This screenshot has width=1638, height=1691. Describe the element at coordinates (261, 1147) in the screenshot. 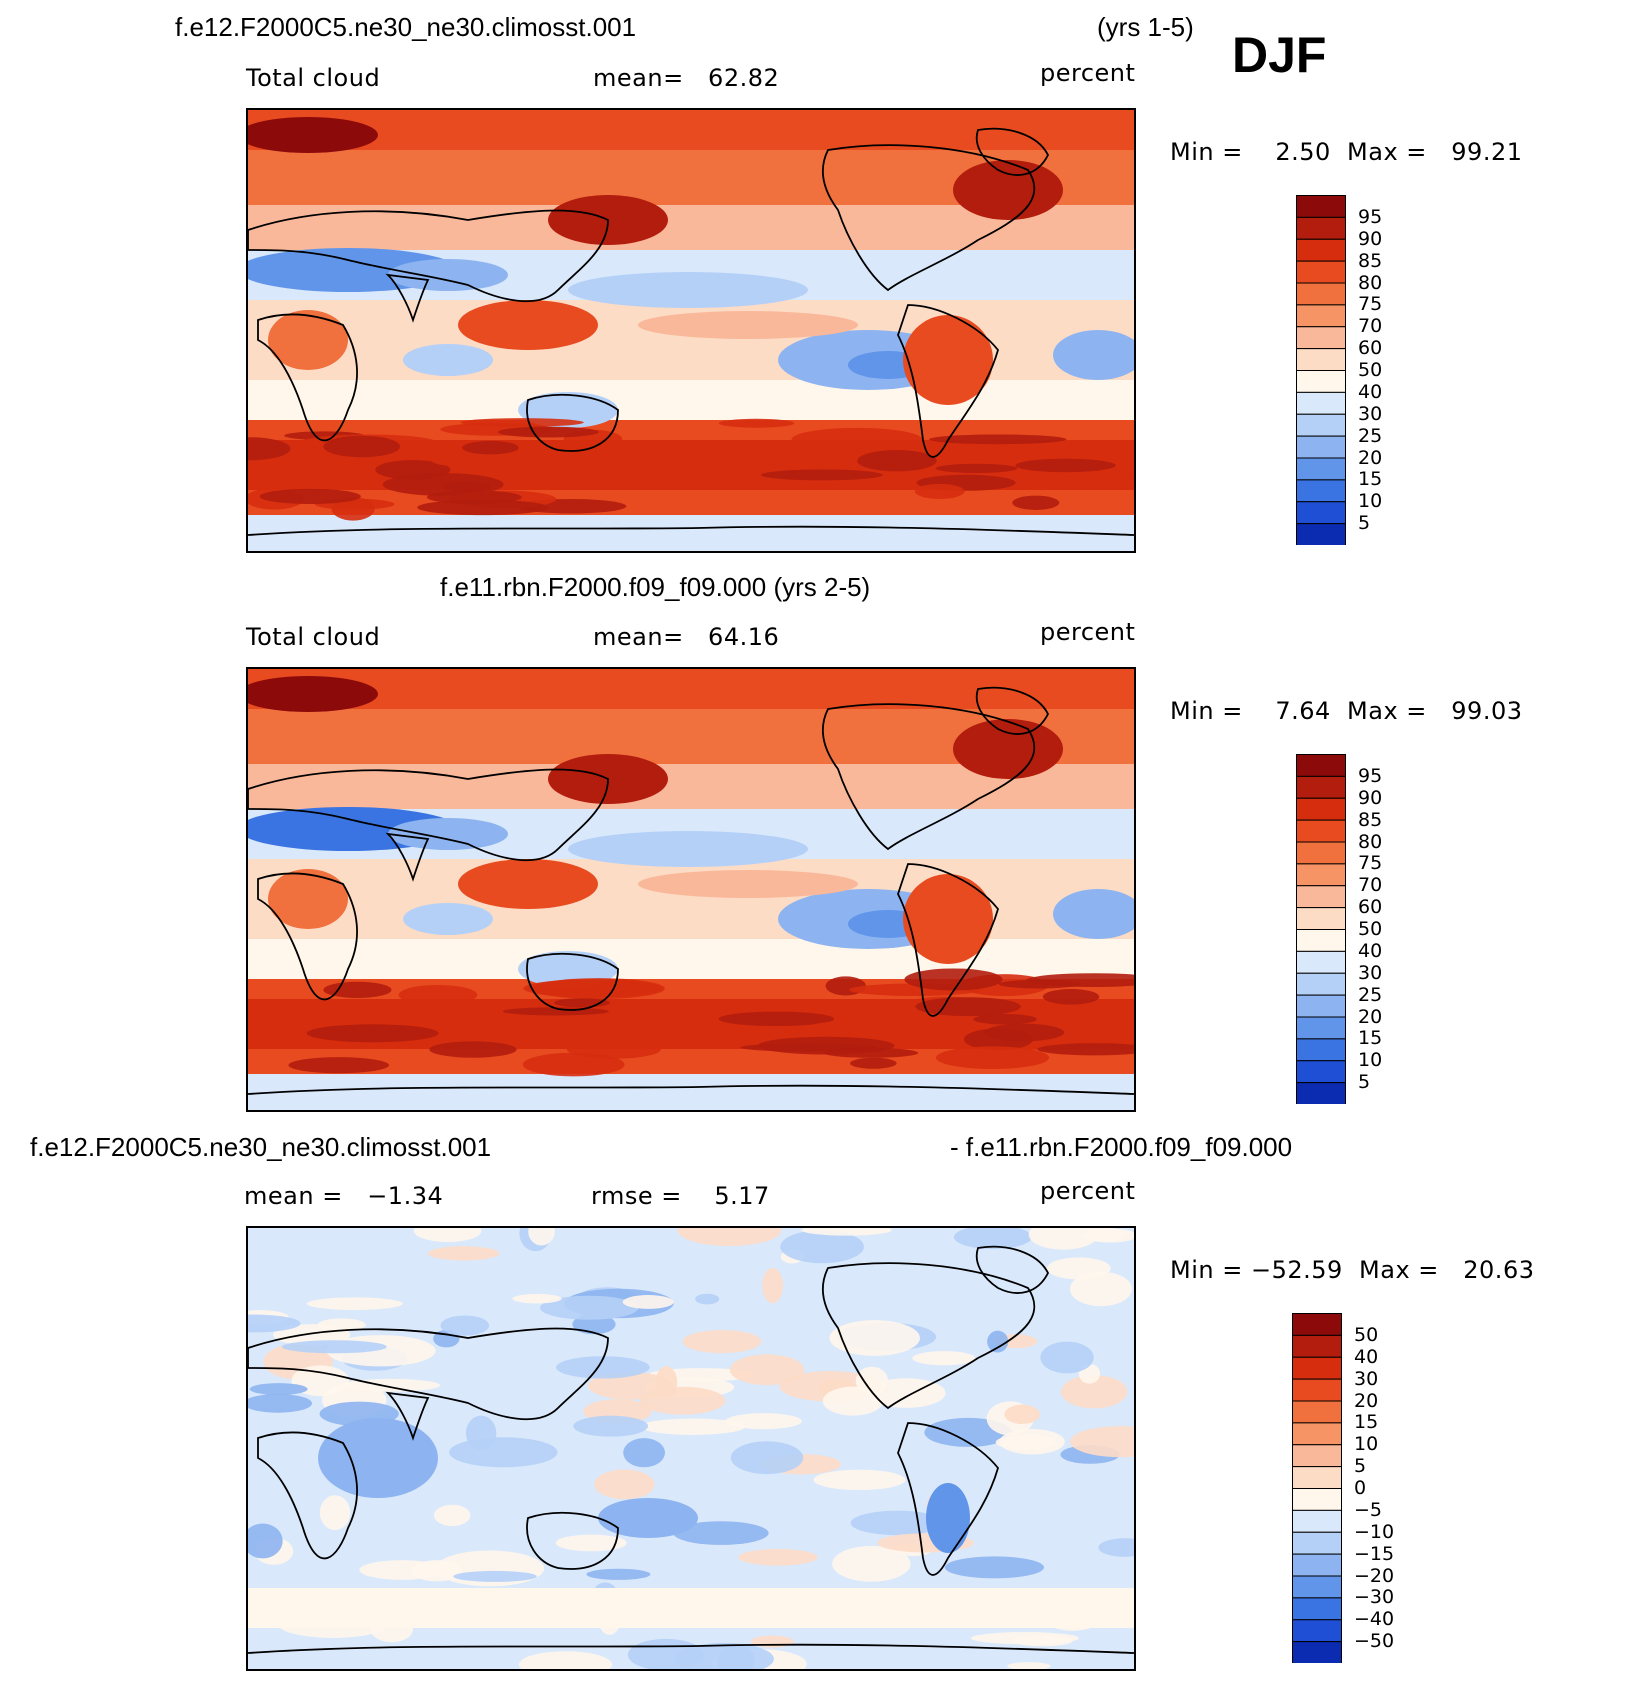

I see `panel3-title-left: f.e12.F2000C5.ne30_ne30.climosst.001` at that location.